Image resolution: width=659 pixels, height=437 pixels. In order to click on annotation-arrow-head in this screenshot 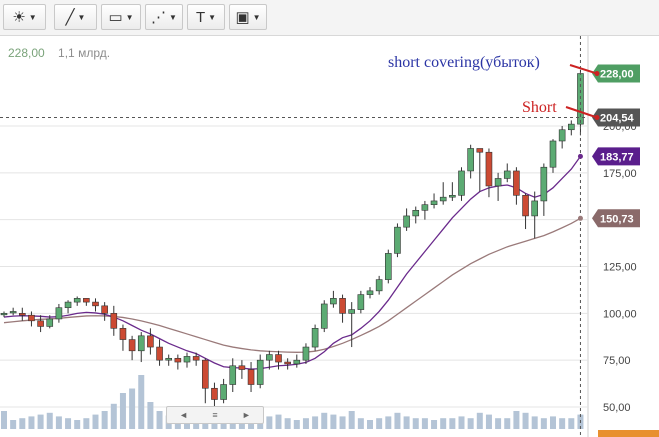, I will do `click(597, 74)`.